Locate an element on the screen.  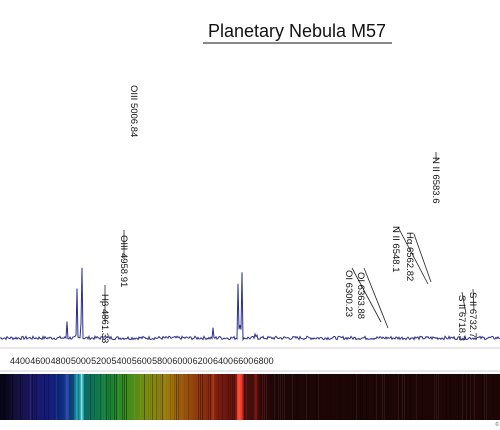
tick-label-4800: 4800 is located at coordinates (61, 361).